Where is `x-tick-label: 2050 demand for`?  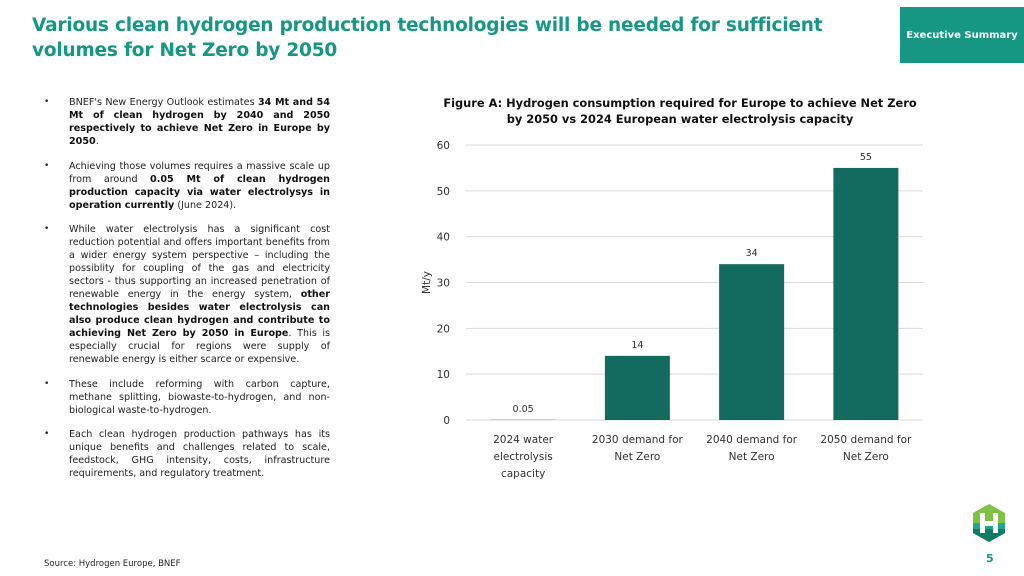
x-tick-label: 2050 demand for is located at coordinates (866, 440).